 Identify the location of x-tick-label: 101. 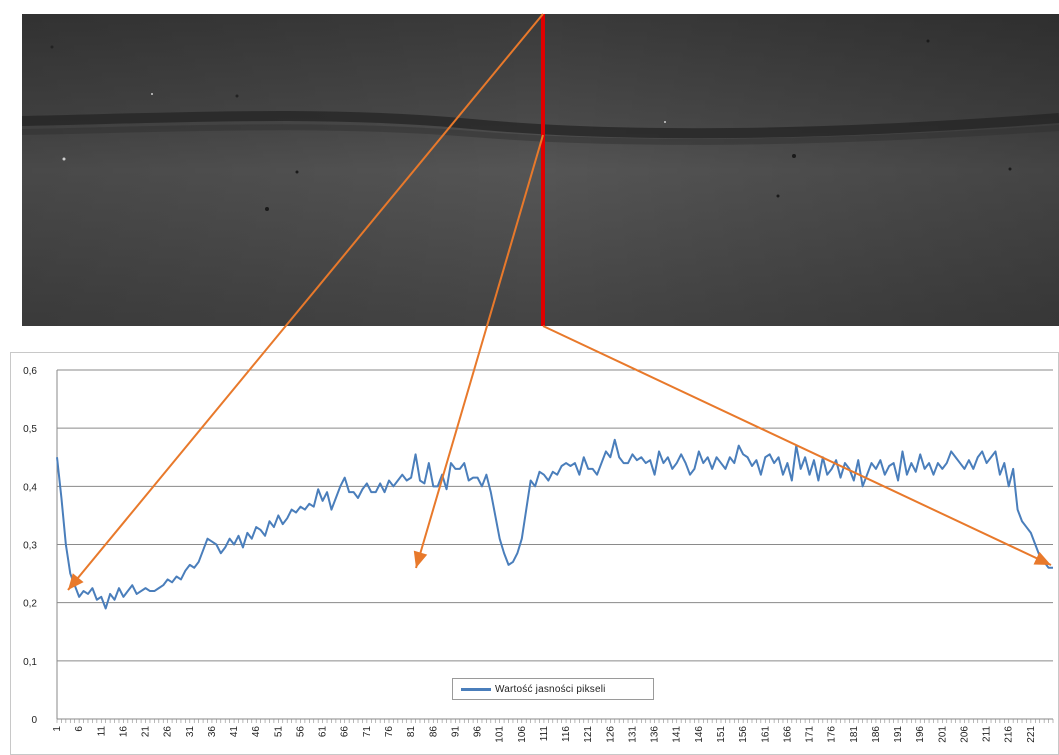
(500, 734).